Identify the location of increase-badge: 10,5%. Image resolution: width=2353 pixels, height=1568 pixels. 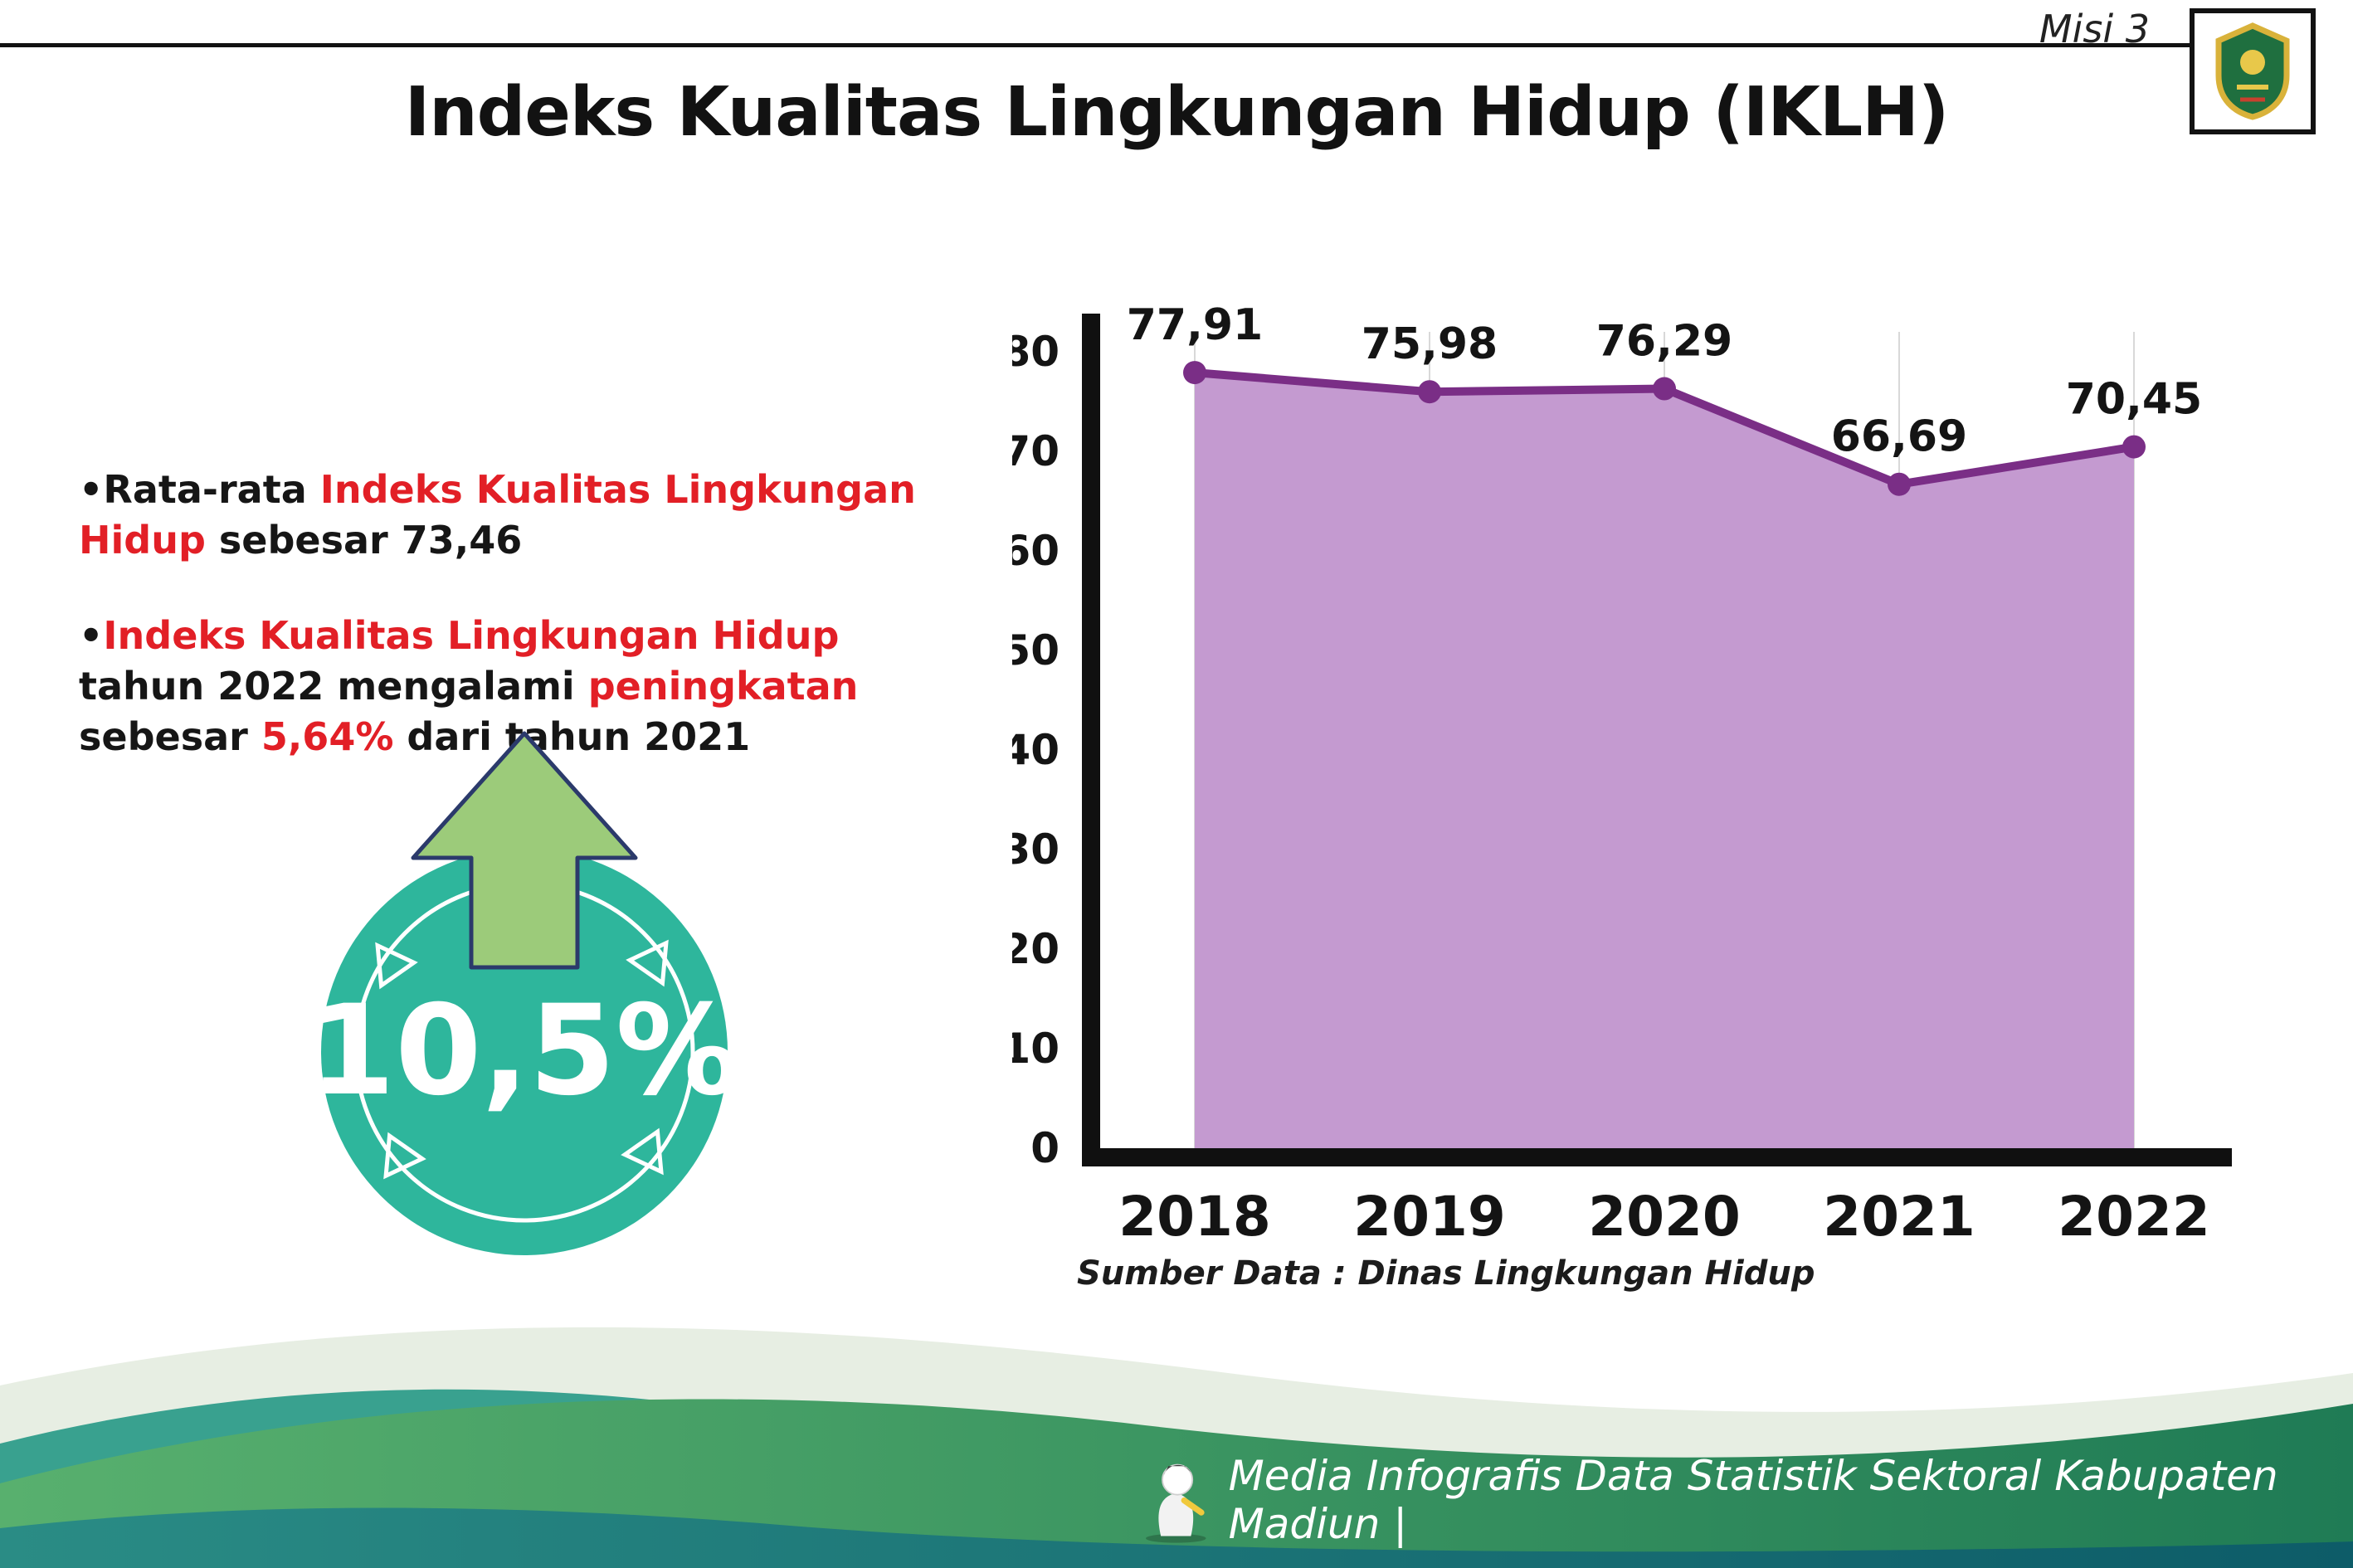
(524, 993).